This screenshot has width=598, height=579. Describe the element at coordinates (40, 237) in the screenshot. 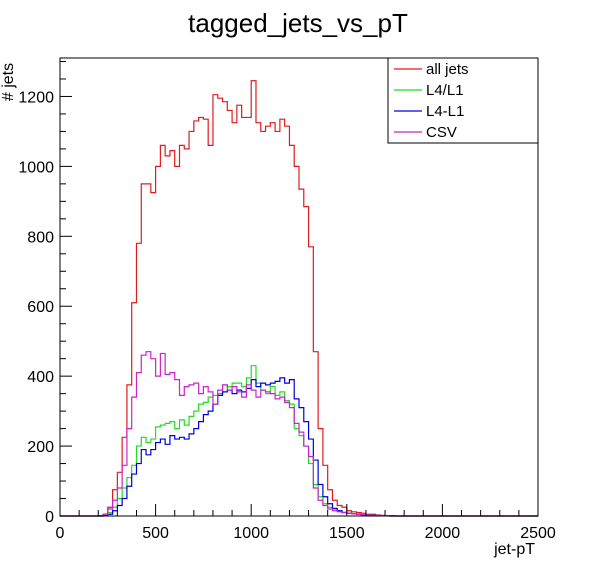

I see `y-tick-label: 800` at that location.